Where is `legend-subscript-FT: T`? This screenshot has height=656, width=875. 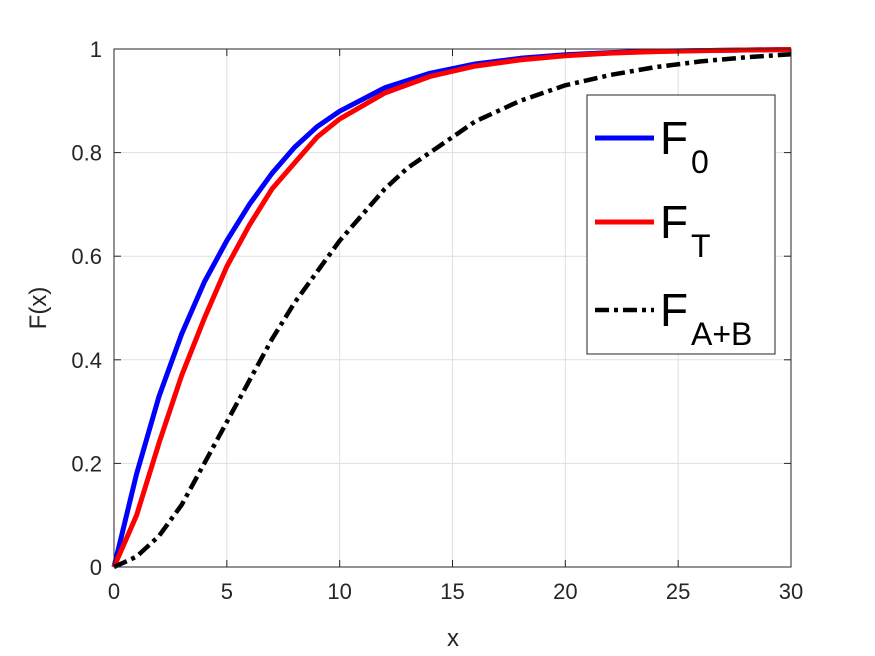 legend-subscript-FT: T is located at coordinates (701, 246).